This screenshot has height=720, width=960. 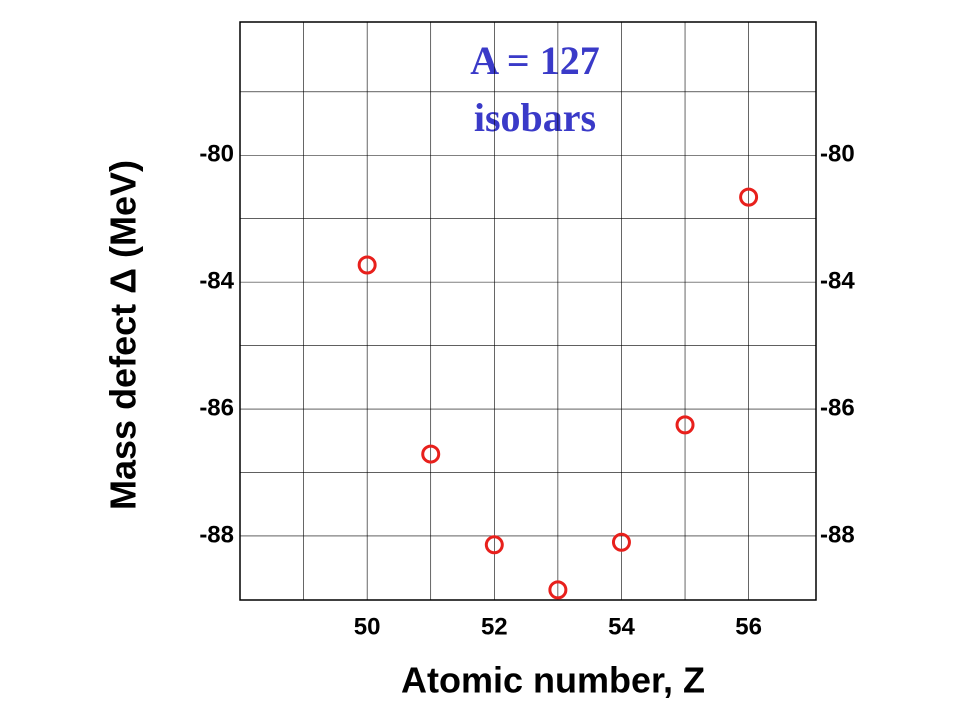 I want to click on x-tick-label: 52, so click(x=494, y=626).